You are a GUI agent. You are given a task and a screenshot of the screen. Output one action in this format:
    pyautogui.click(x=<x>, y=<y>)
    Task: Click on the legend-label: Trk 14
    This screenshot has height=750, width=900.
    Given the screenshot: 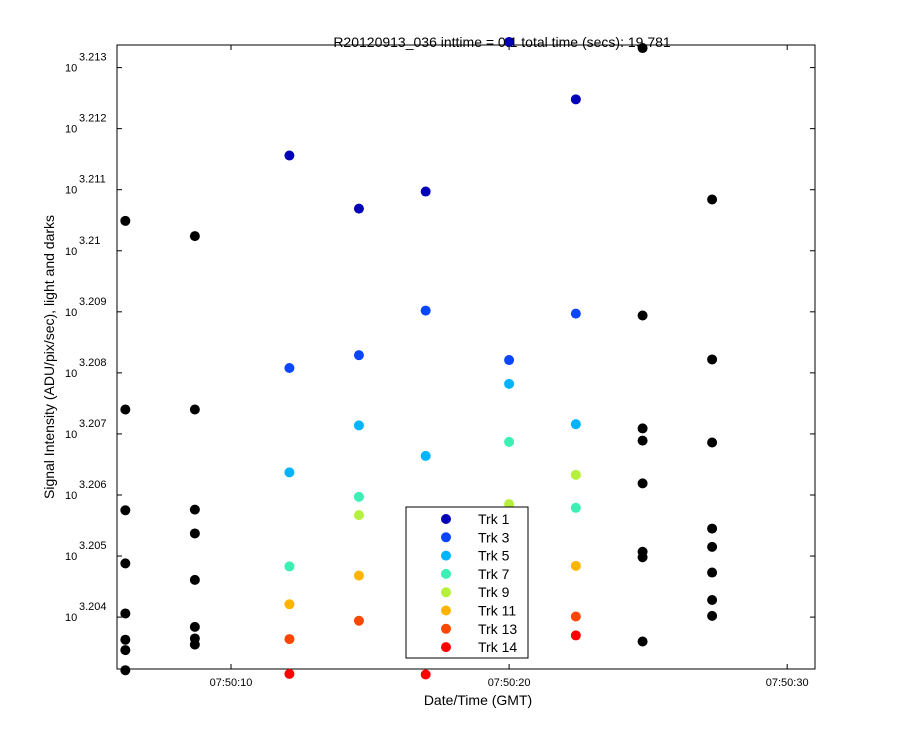 What is the action you would take?
    pyautogui.click(x=497, y=647)
    